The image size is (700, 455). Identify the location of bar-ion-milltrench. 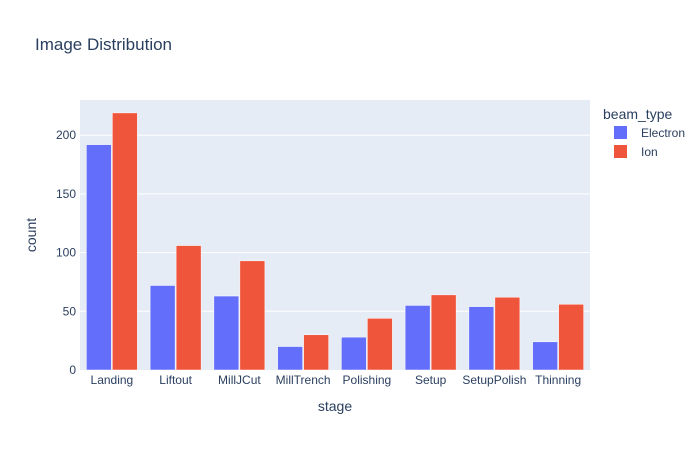
(316, 352).